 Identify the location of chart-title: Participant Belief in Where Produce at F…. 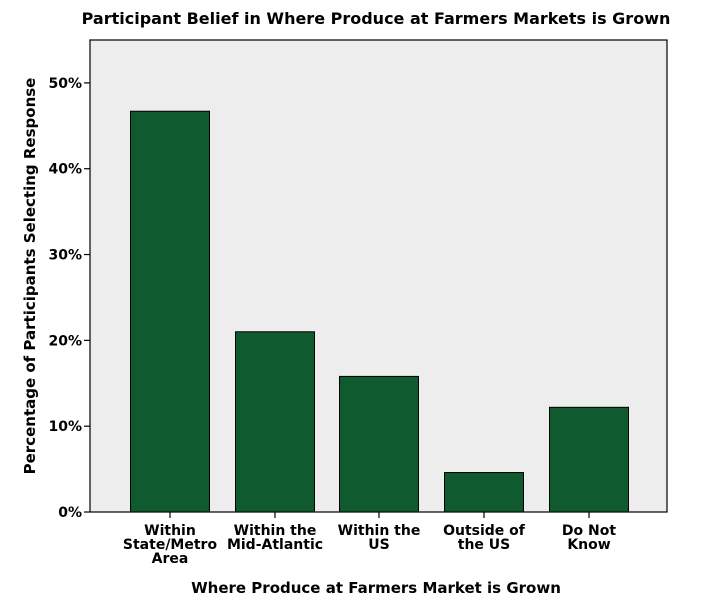
(376, 18).